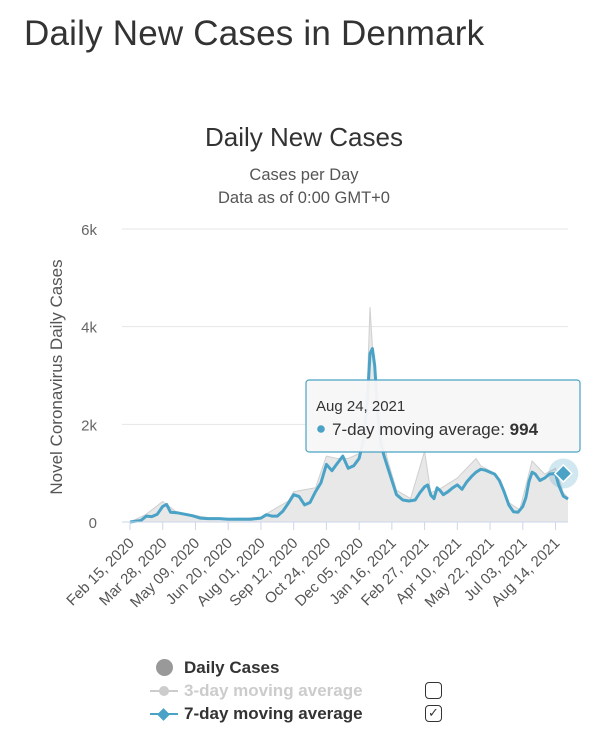 The width and height of the screenshot is (600, 755). I want to click on legend-label: Daily Cases, so click(232, 667).